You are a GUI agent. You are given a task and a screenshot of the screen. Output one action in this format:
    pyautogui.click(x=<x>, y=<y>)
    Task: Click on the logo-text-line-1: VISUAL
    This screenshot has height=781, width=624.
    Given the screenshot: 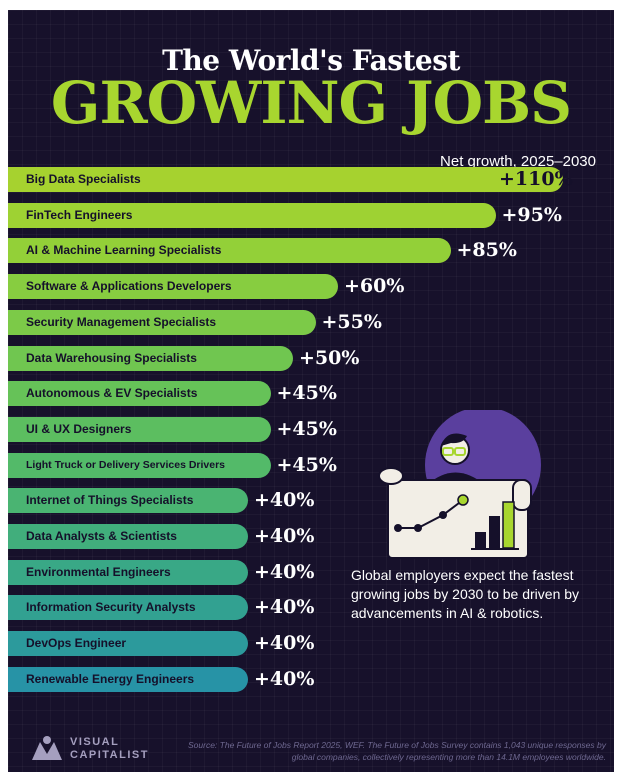 What is the action you would take?
    pyautogui.click(x=95, y=742)
    